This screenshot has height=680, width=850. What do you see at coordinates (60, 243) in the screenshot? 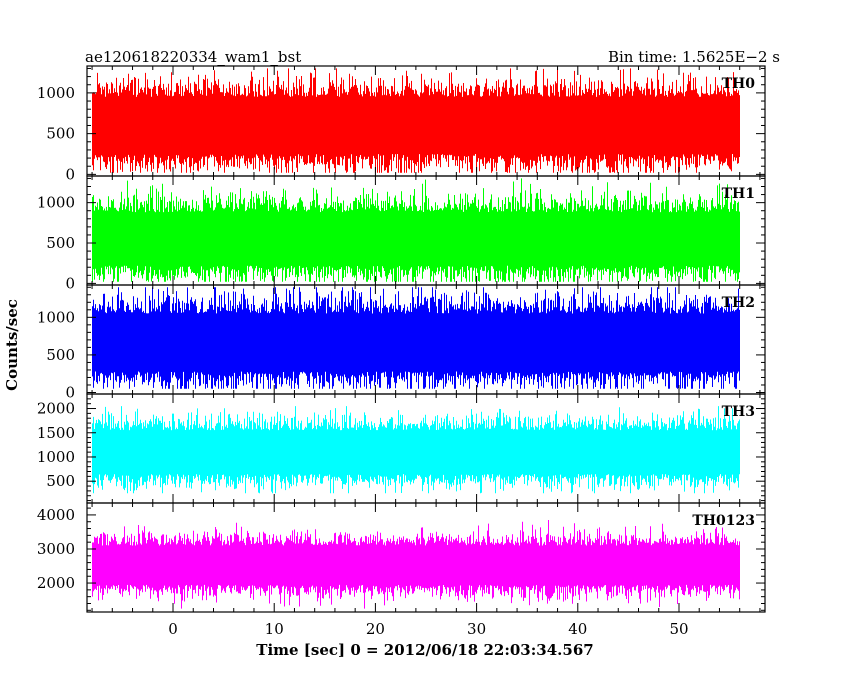
I see `y-tick-label-th1-1: 500` at bounding box center [60, 243].